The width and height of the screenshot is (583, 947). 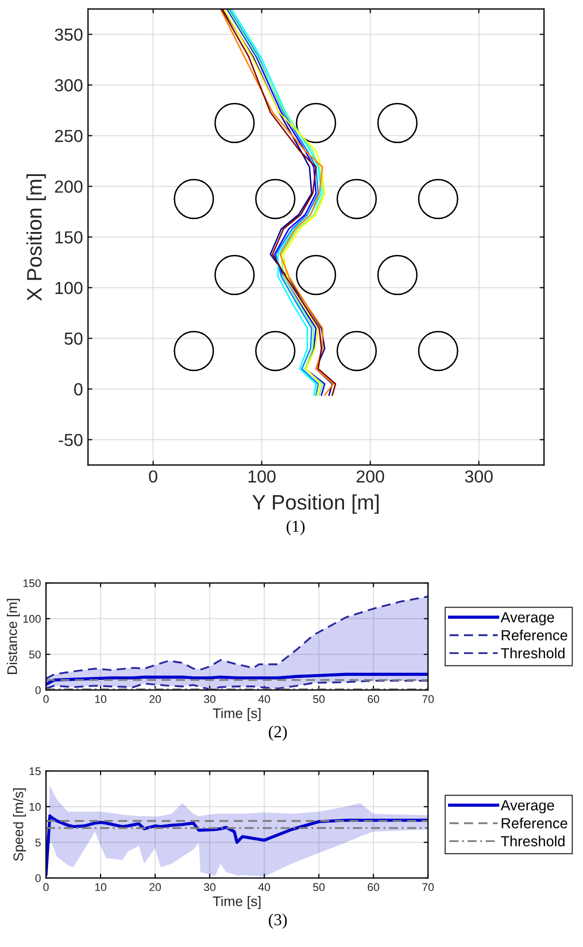 What do you see at coordinates (68, 34) in the screenshot?
I see `y-tick-label: 350` at bounding box center [68, 34].